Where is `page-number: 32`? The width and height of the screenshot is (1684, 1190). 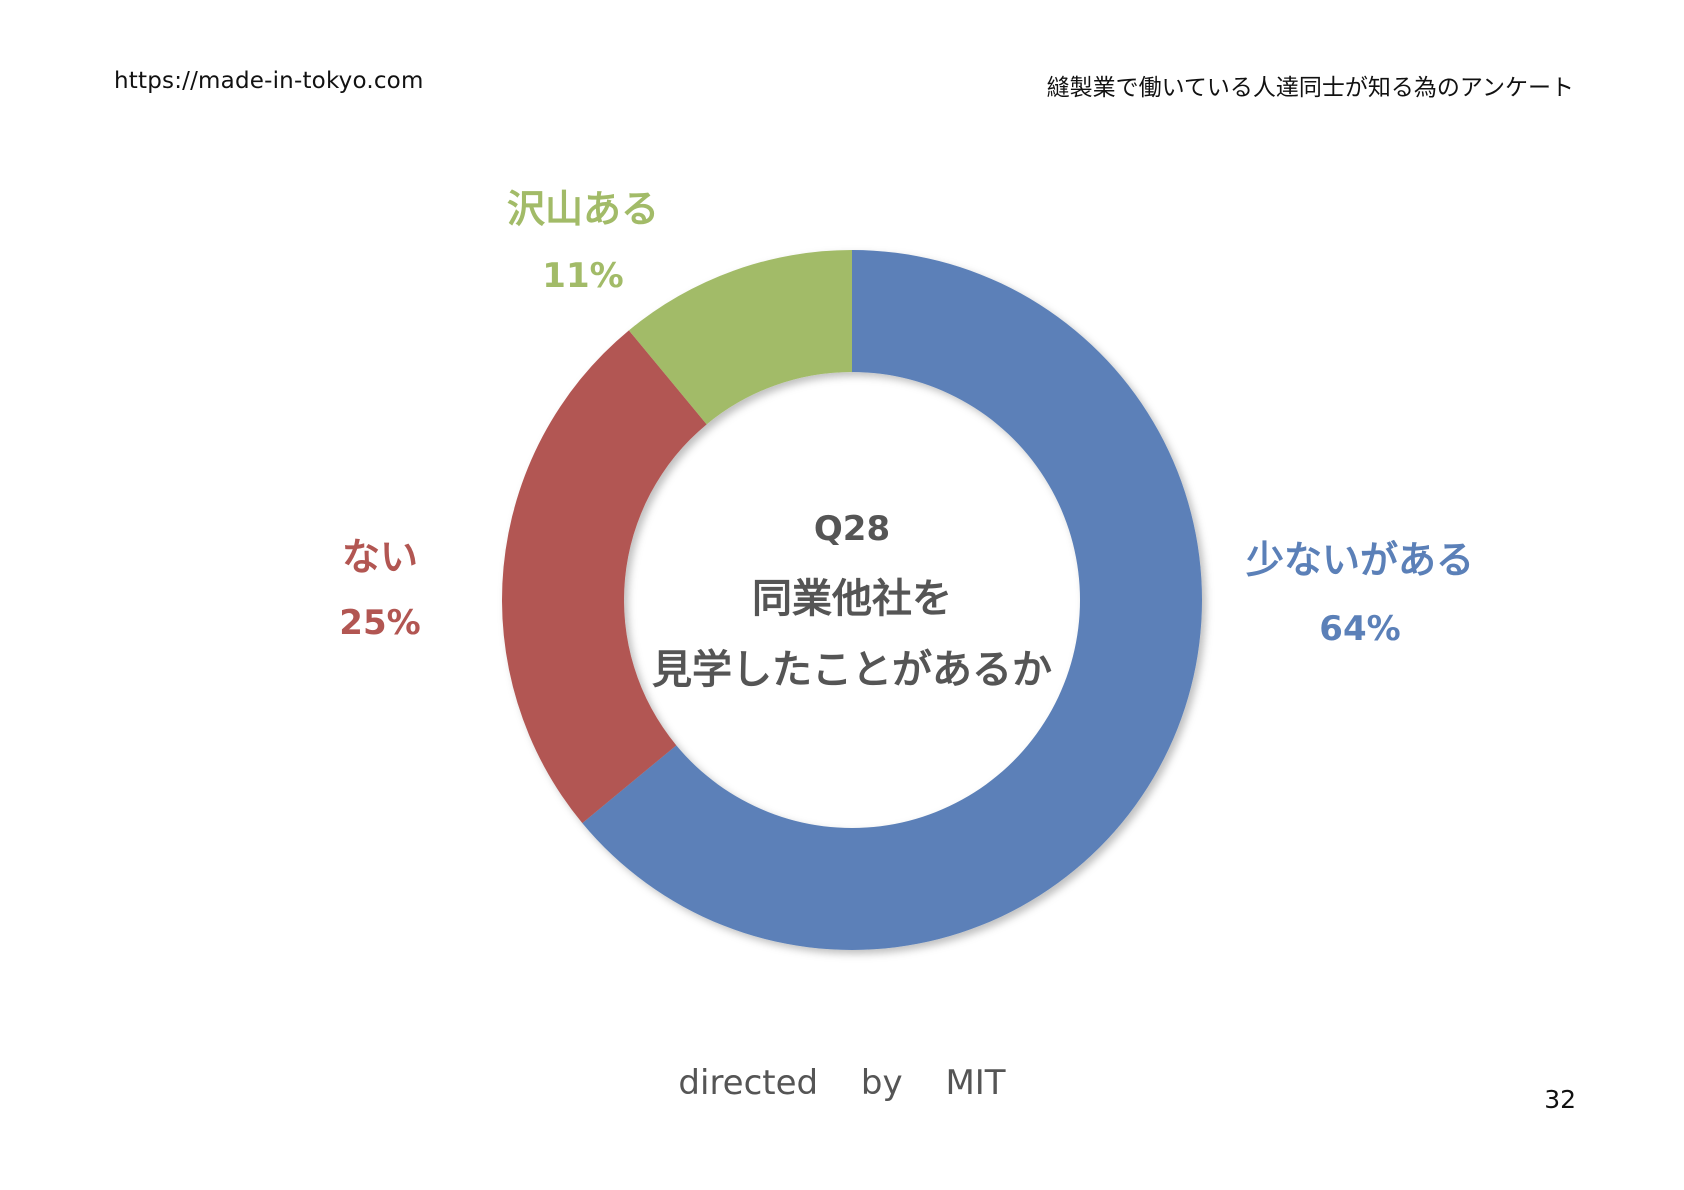 page-number: 32 is located at coordinates (1560, 1099).